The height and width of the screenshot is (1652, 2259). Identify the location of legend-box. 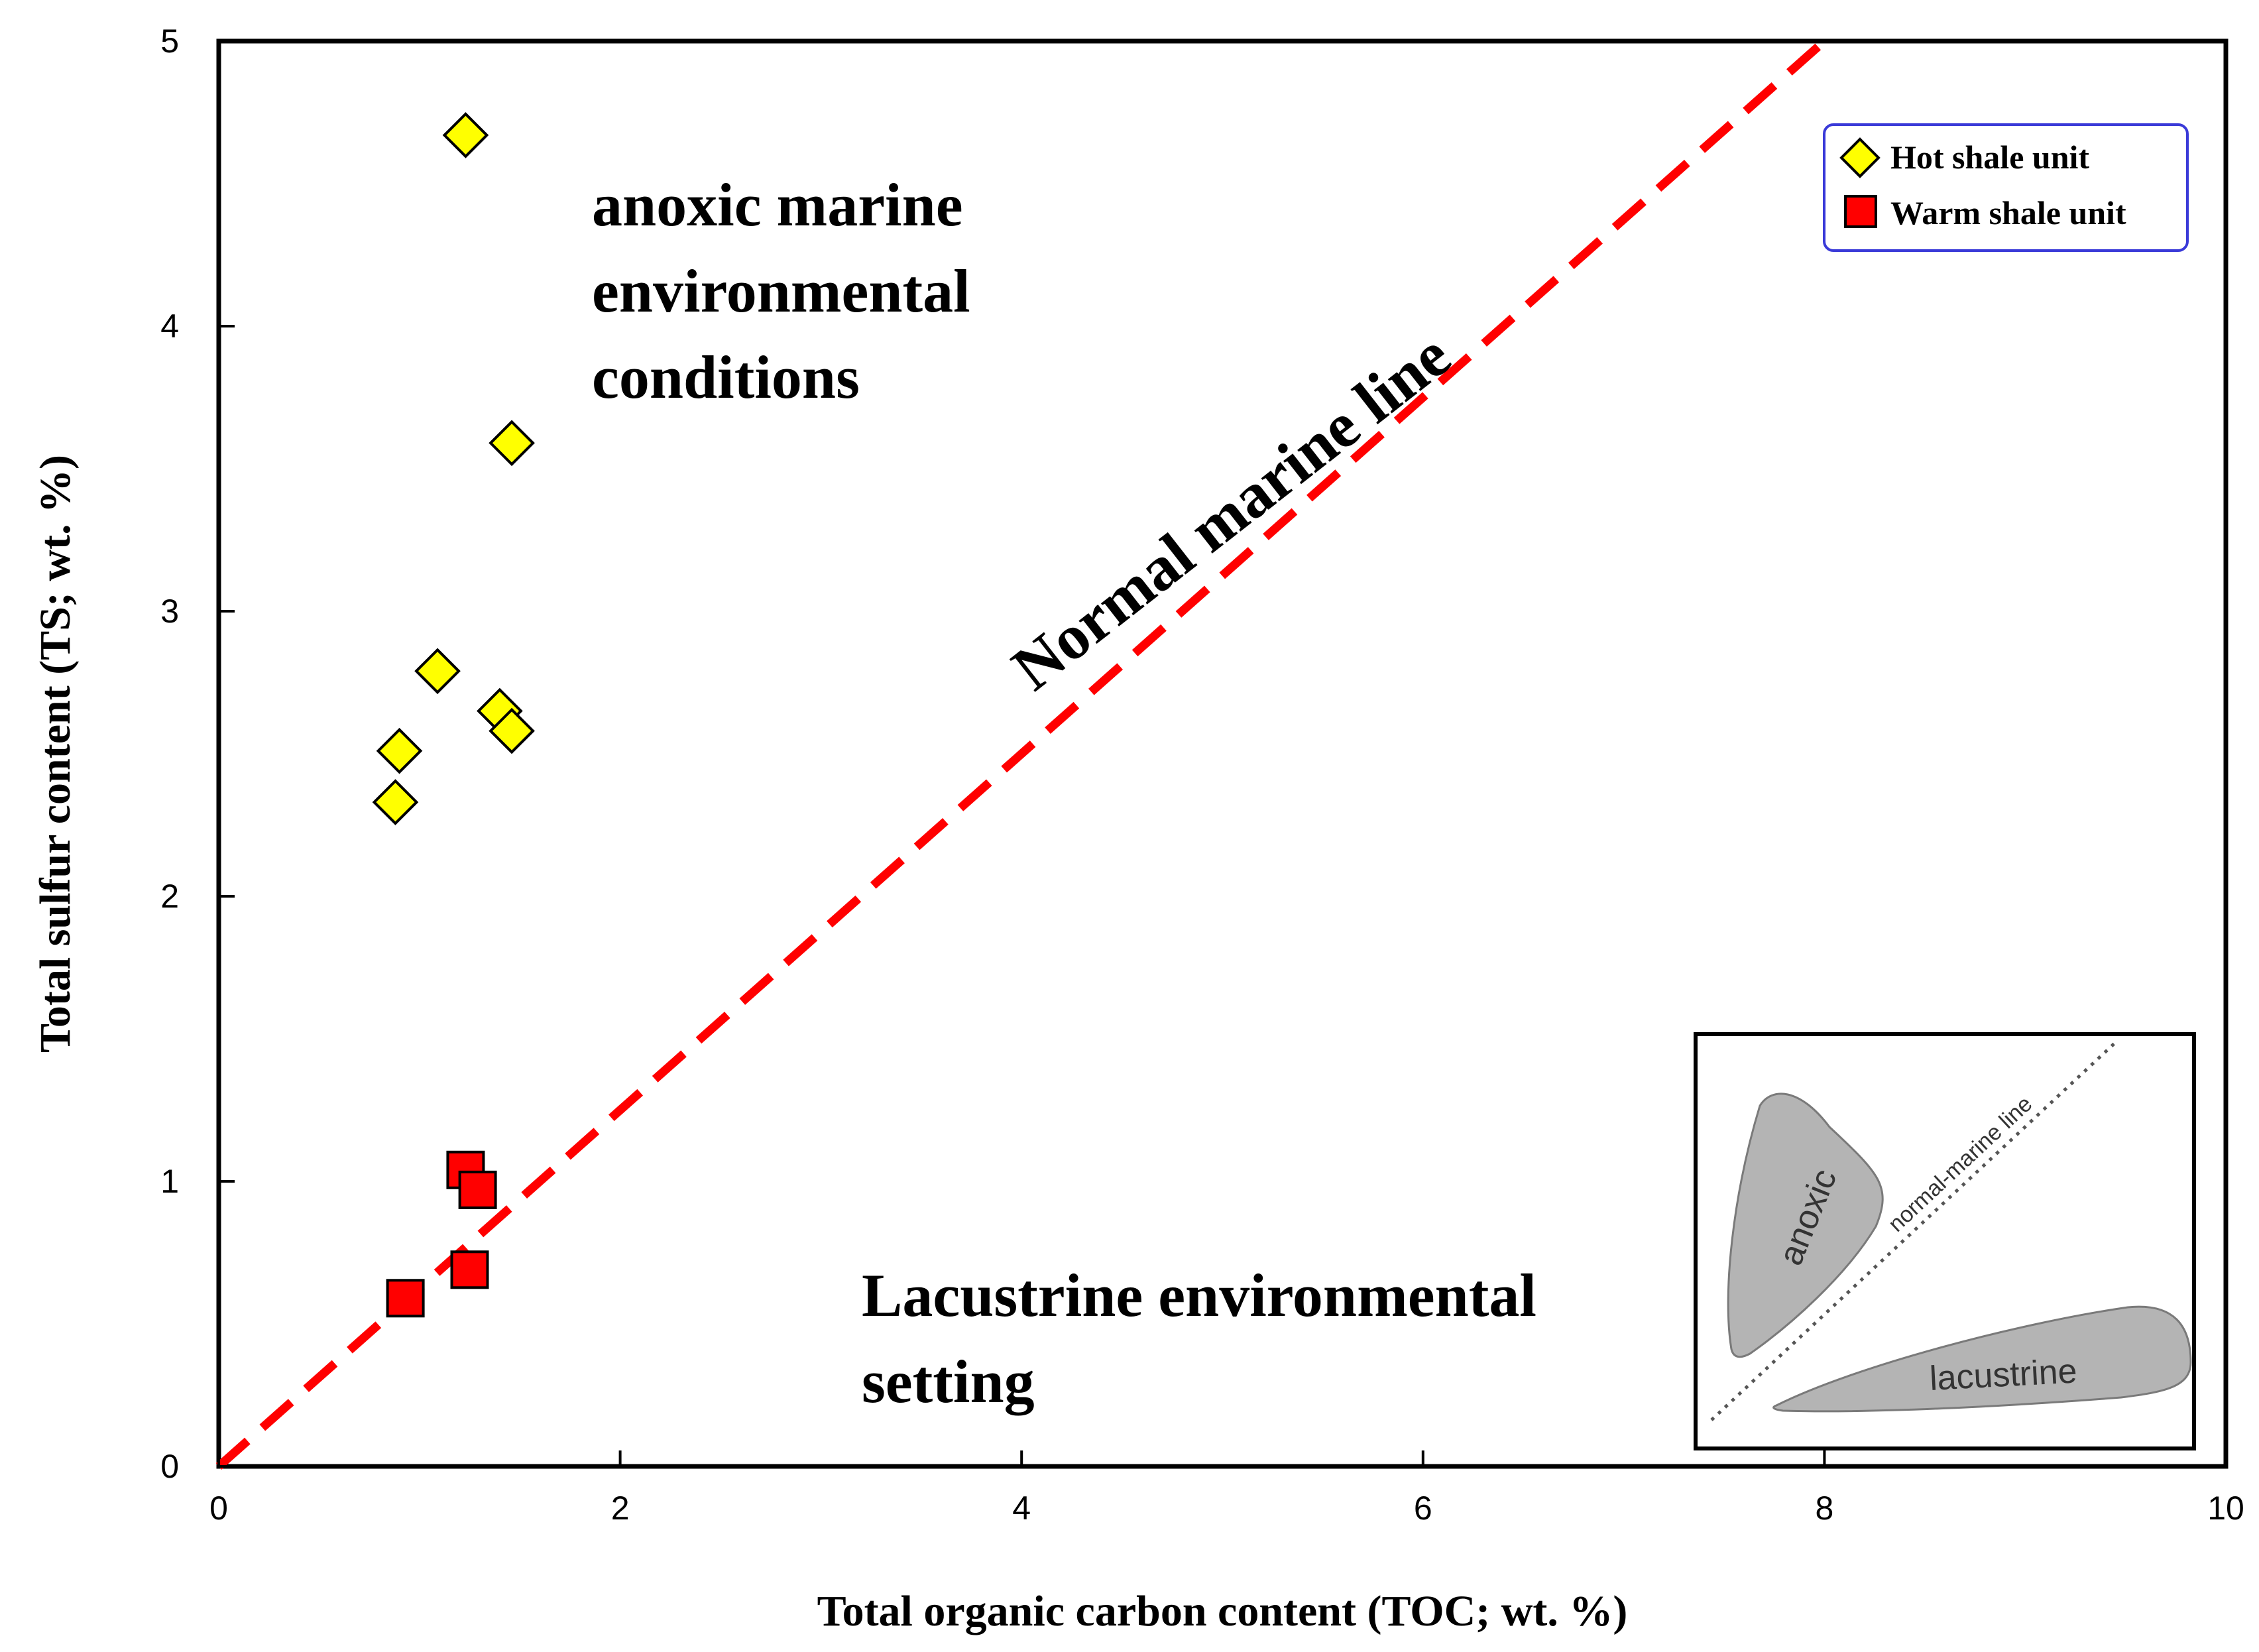
(2006, 187).